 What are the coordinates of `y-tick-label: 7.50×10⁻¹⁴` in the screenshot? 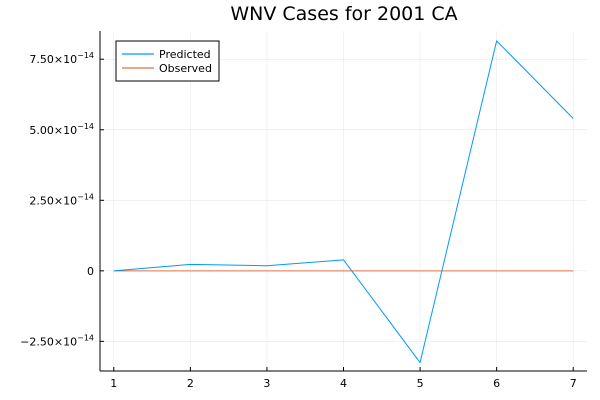 It's located at (61, 58).